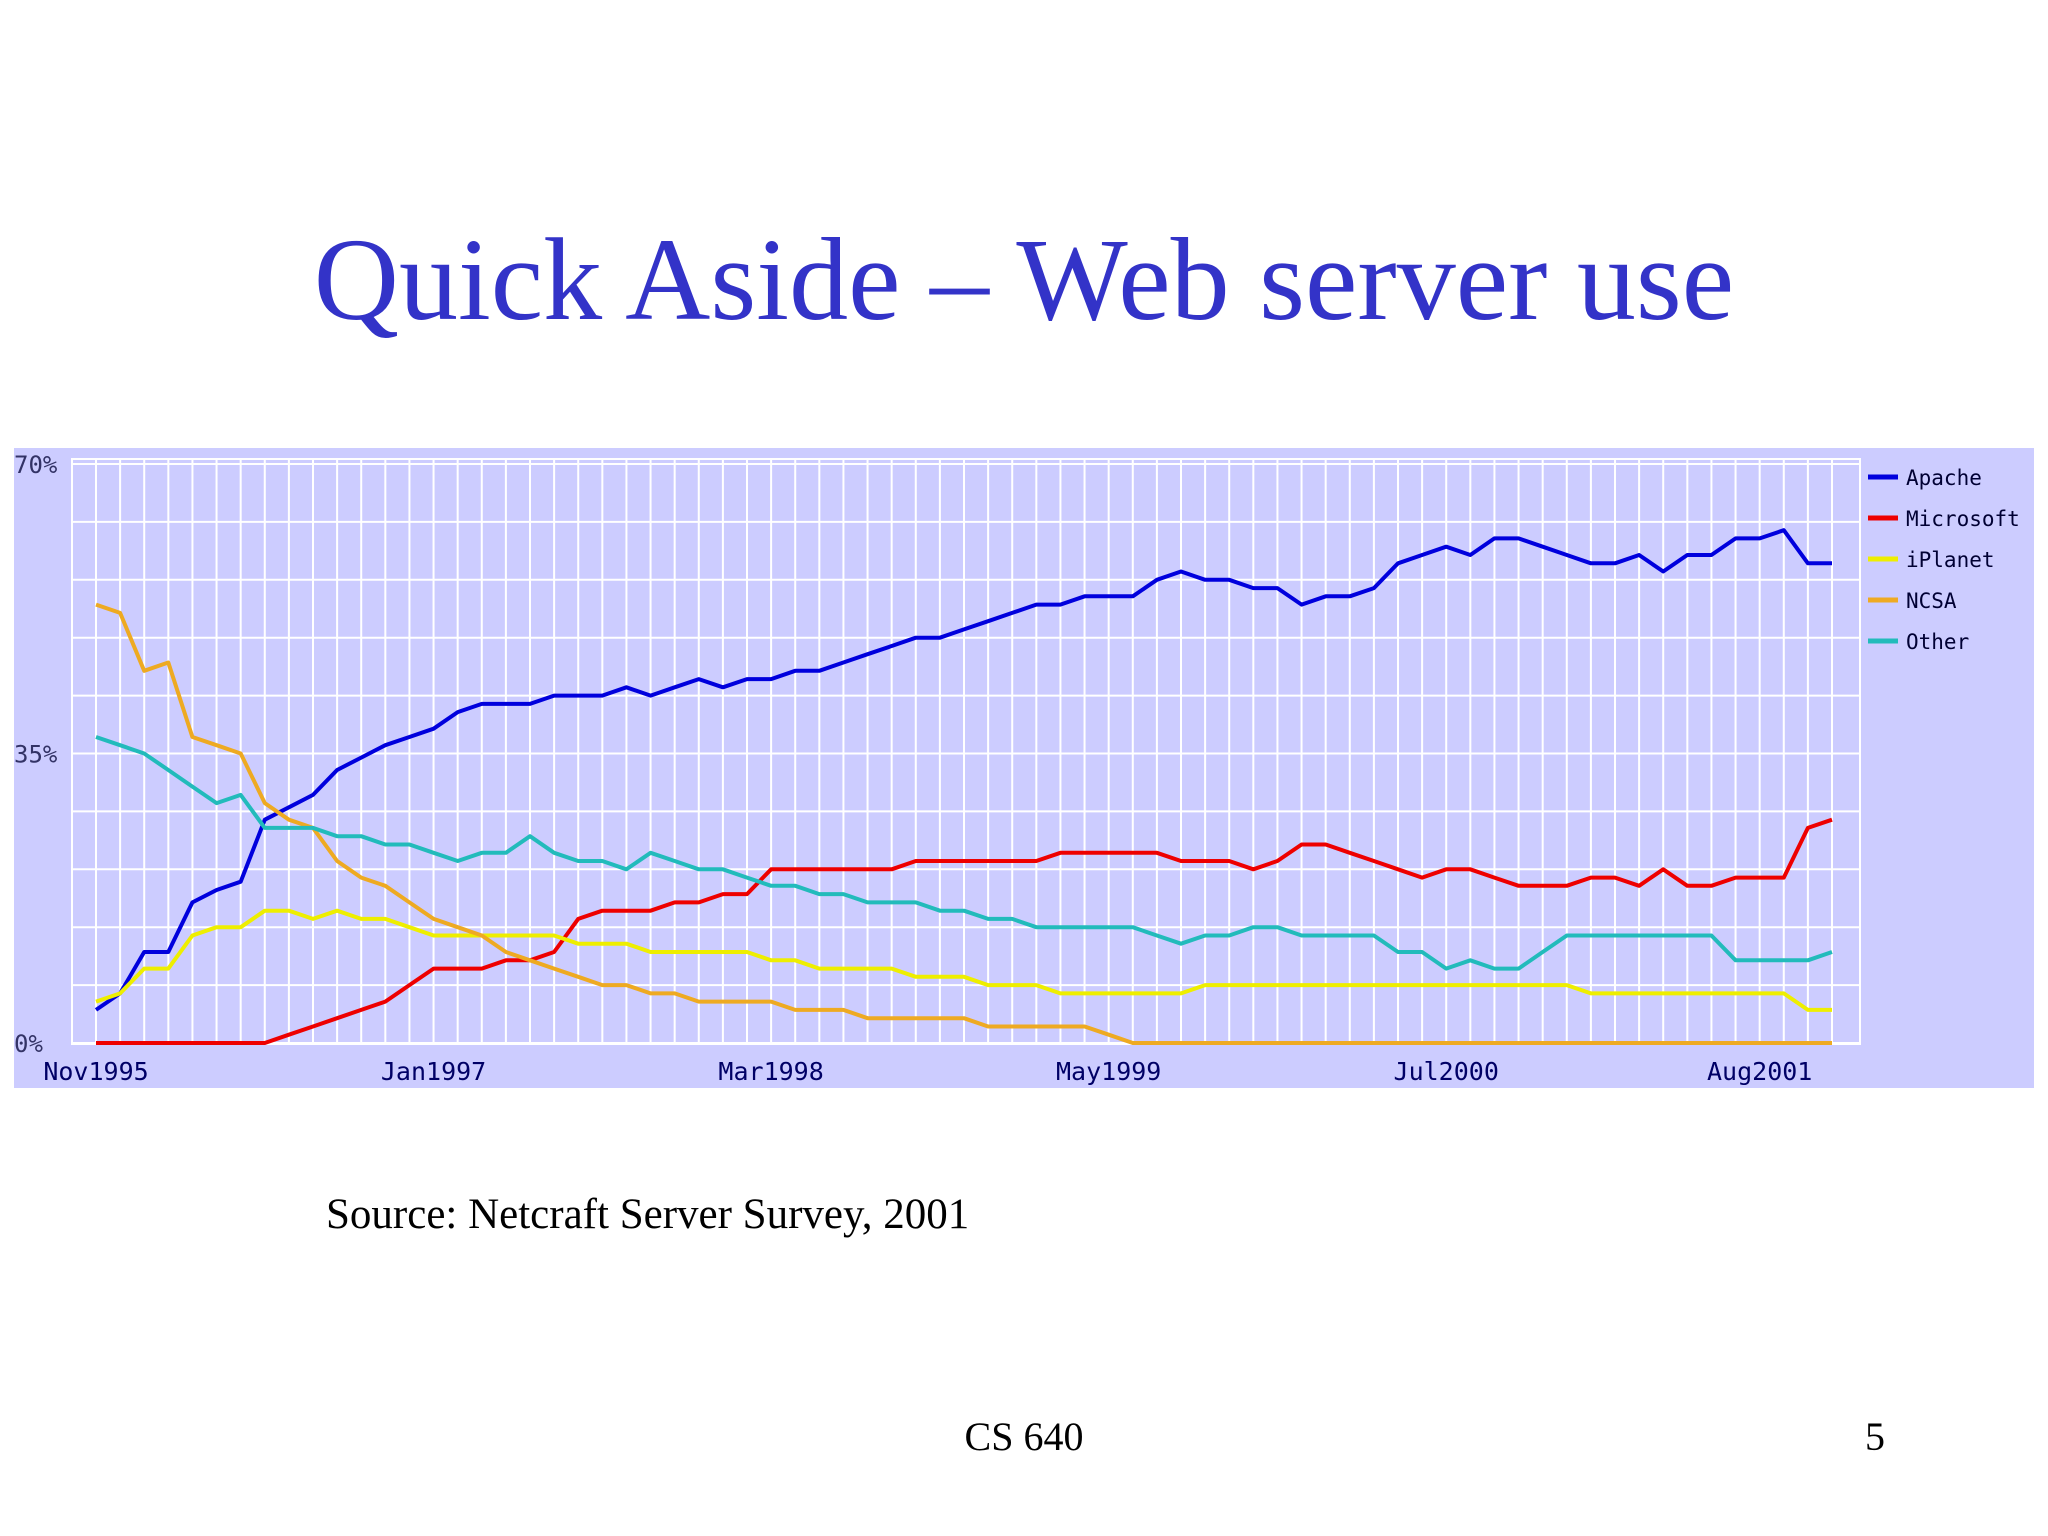  Describe the element at coordinates (963, 960) in the screenshot. I see `series-line-iplanet` at that location.